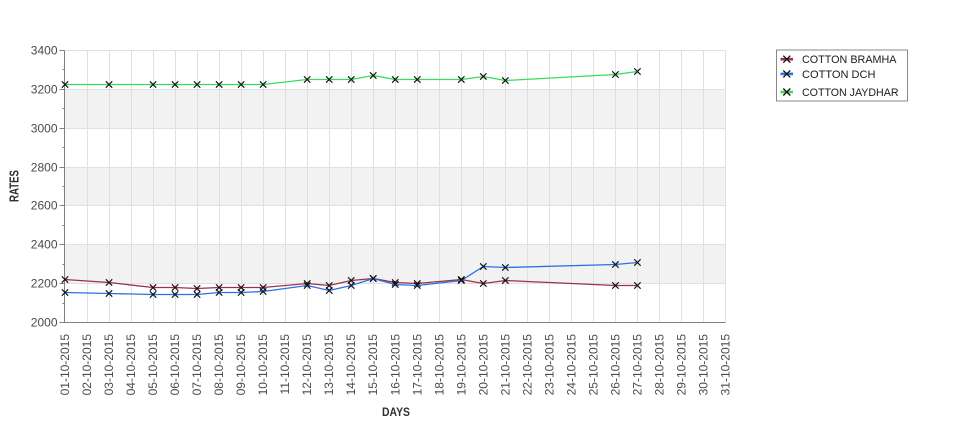 Image resolution: width=975 pixels, height=434 pixels. What do you see at coordinates (373, 365) in the screenshot?
I see `svg-text: 15-10-2015` at bounding box center [373, 365].